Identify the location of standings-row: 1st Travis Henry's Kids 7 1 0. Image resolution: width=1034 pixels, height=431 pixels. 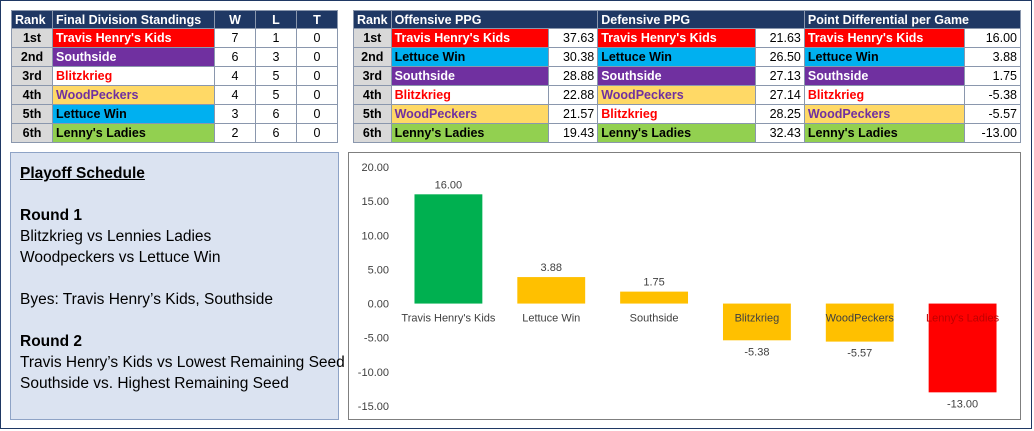
(174, 38).